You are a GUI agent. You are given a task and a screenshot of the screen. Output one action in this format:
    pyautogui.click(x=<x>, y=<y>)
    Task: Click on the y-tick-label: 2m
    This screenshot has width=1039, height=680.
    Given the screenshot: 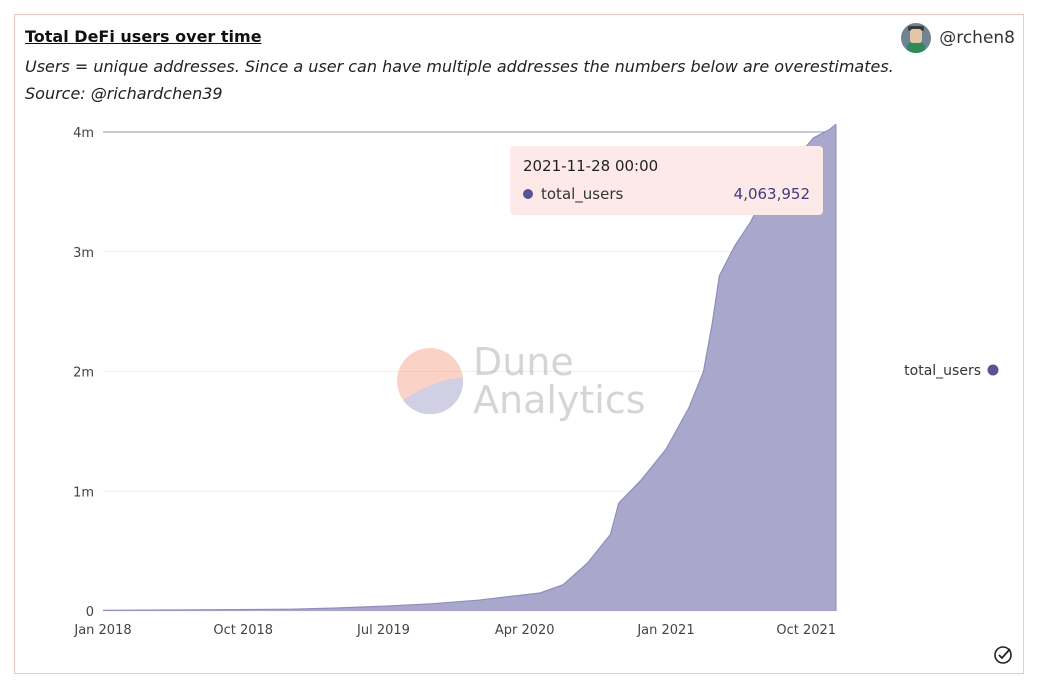 What is the action you would take?
    pyautogui.click(x=83, y=373)
    